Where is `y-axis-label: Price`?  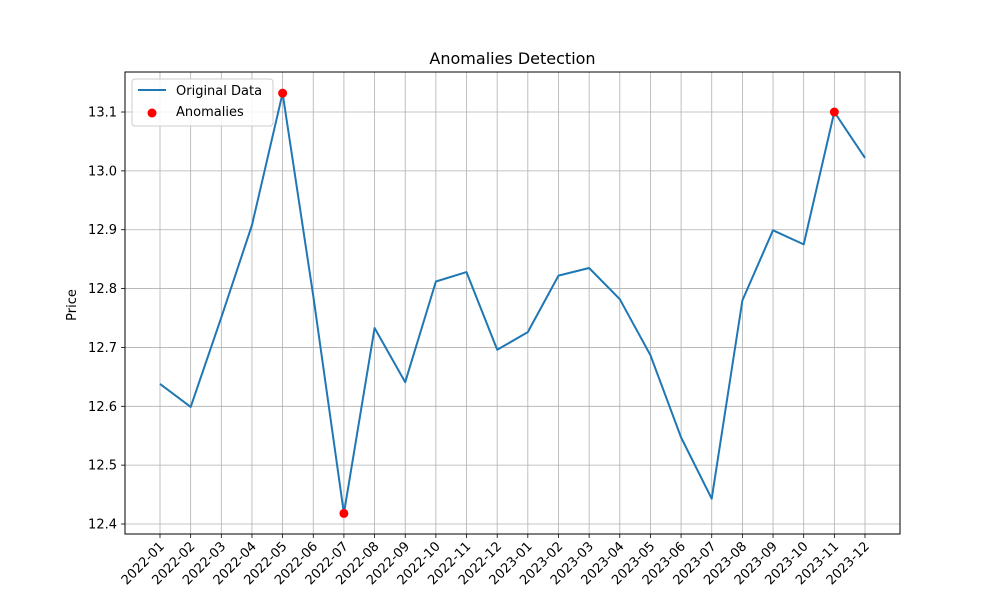
y-axis-label: Price is located at coordinates (72, 305).